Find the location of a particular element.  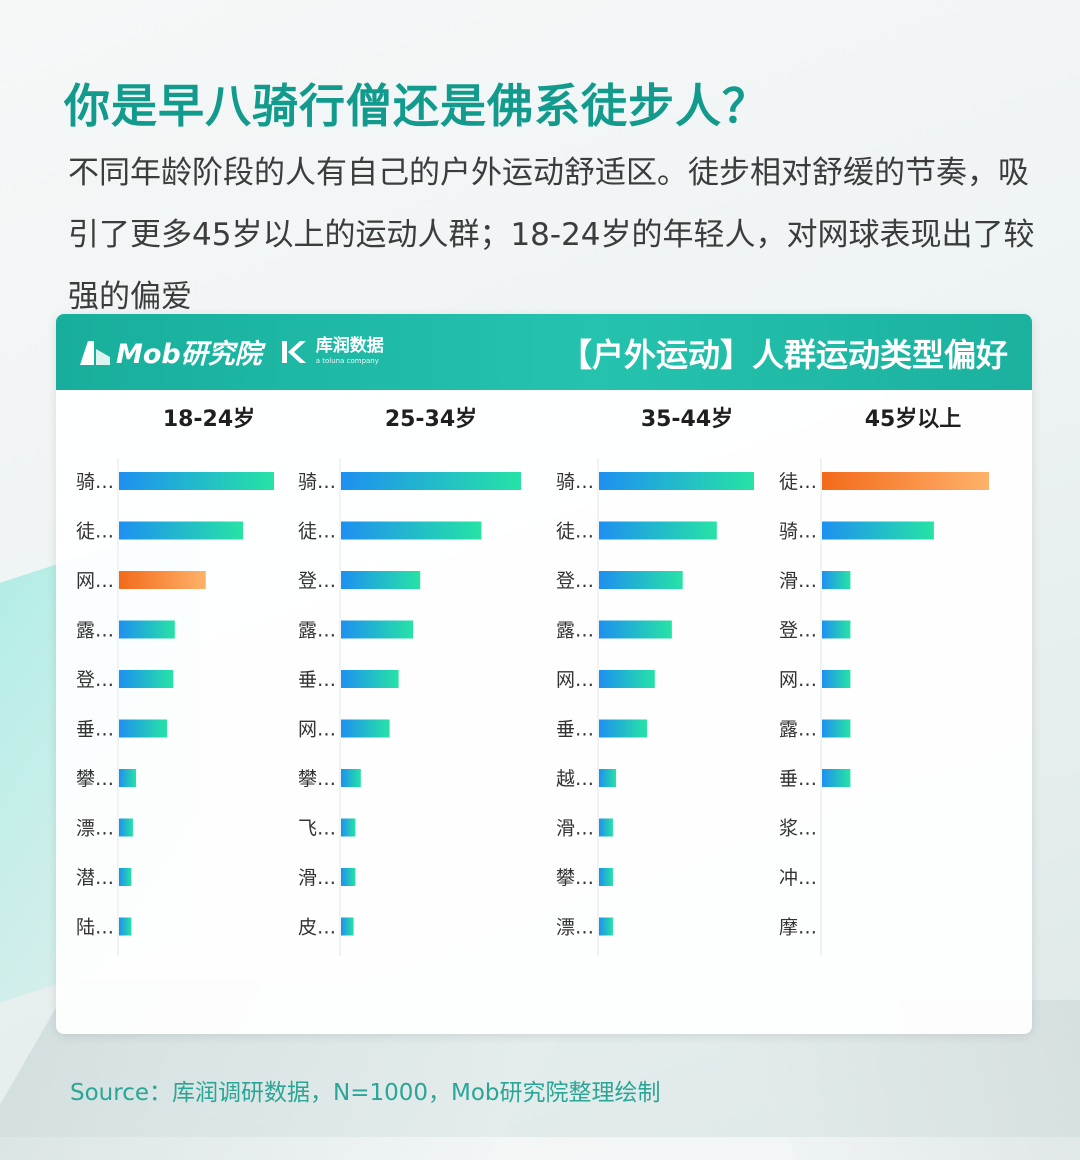

group-header: 18-24岁 is located at coordinates (209, 419).